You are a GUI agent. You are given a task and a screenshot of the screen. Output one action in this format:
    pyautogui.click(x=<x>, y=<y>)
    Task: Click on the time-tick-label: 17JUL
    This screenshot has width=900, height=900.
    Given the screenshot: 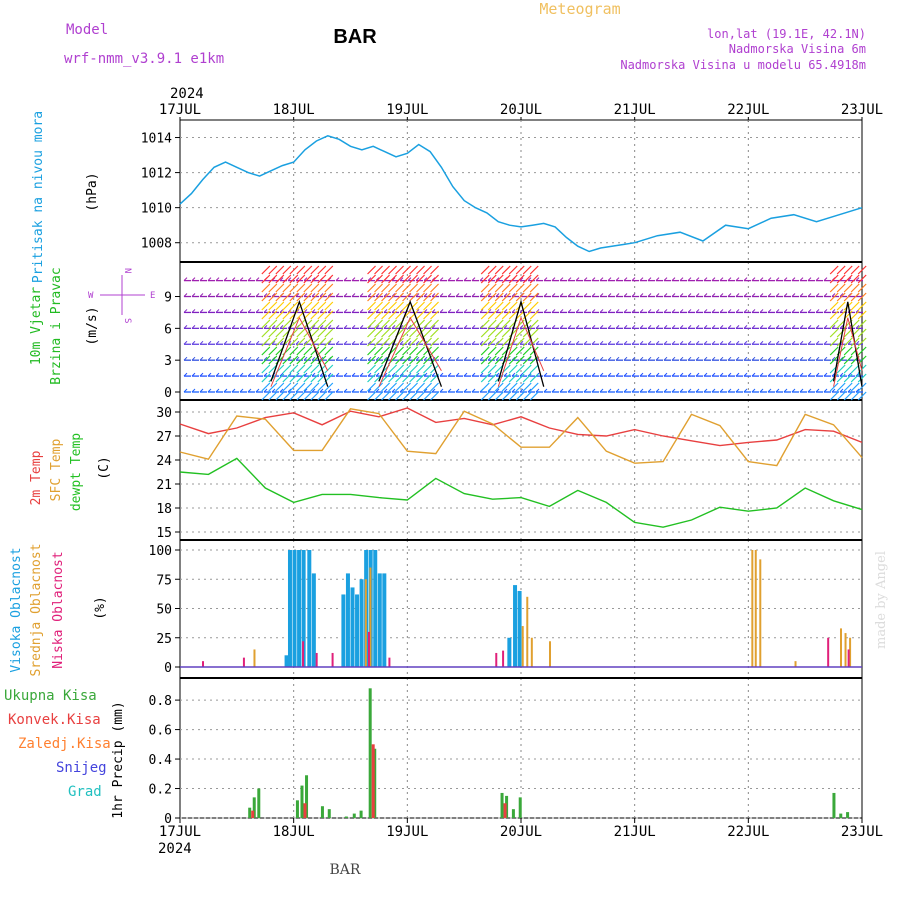 What is the action you would take?
    pyautogui.click(x=180, y=110)
    